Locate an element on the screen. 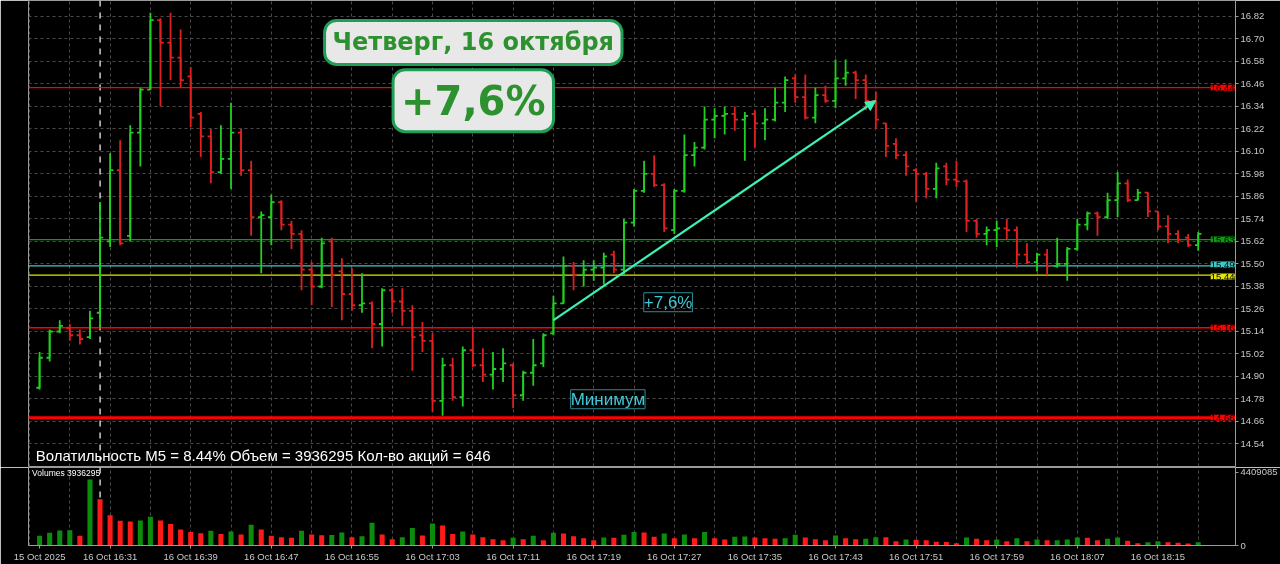  text: +7,6% is located at coordinates (473, 100).